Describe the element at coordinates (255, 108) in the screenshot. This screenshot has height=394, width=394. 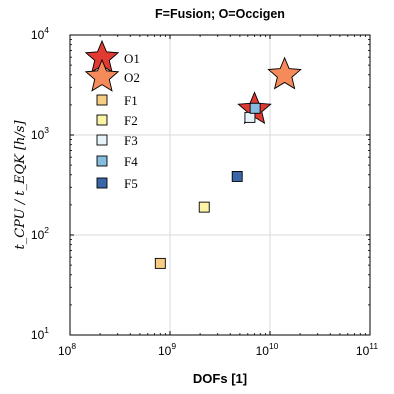
I see `point-f4` at that location.